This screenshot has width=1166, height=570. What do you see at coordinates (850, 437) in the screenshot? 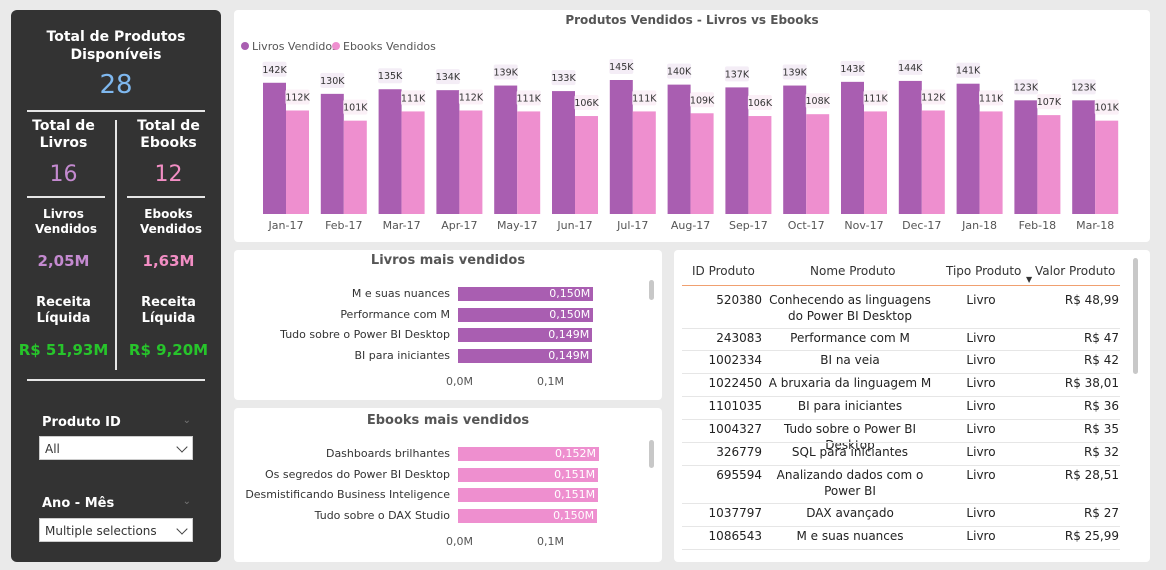
I see `cell-nome: Tudo sobre o Power BI Desktop` at bounding box center [850, 437].